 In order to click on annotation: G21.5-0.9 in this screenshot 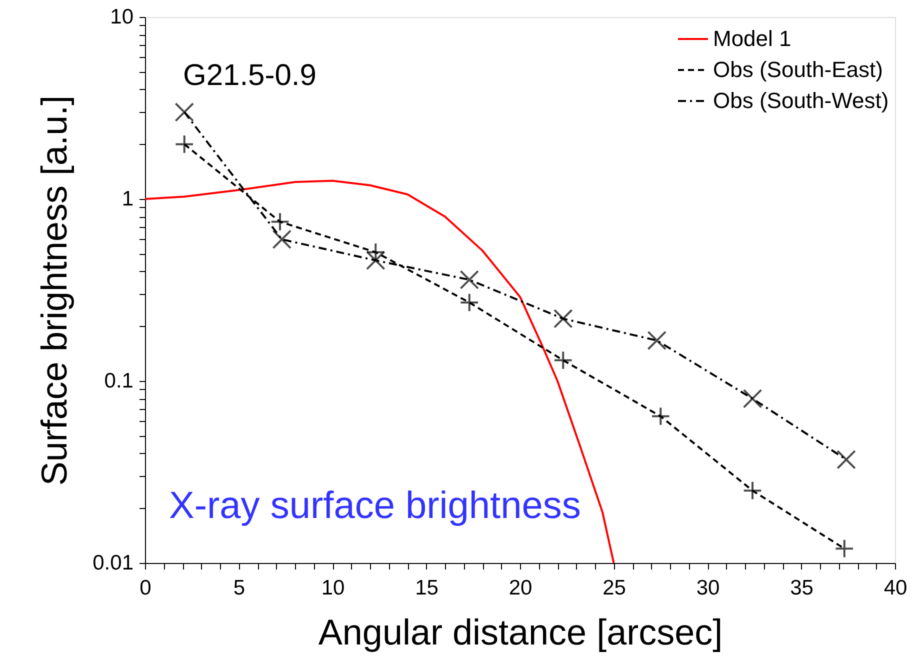, I will do `click(249, 75)`.